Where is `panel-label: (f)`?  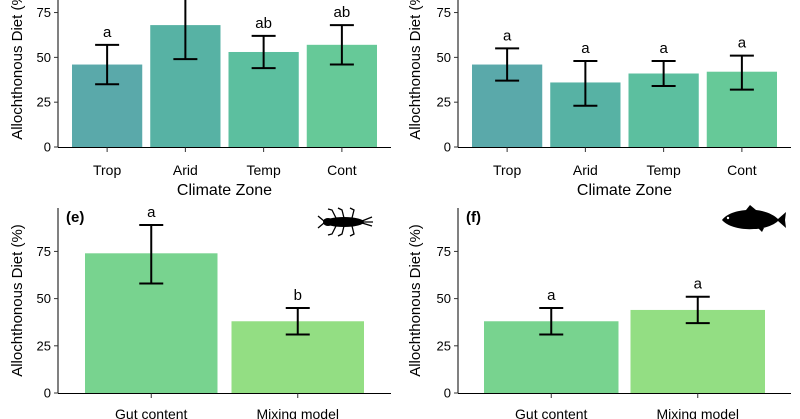 panel-label: (f) is located at coordinates (473, 217).